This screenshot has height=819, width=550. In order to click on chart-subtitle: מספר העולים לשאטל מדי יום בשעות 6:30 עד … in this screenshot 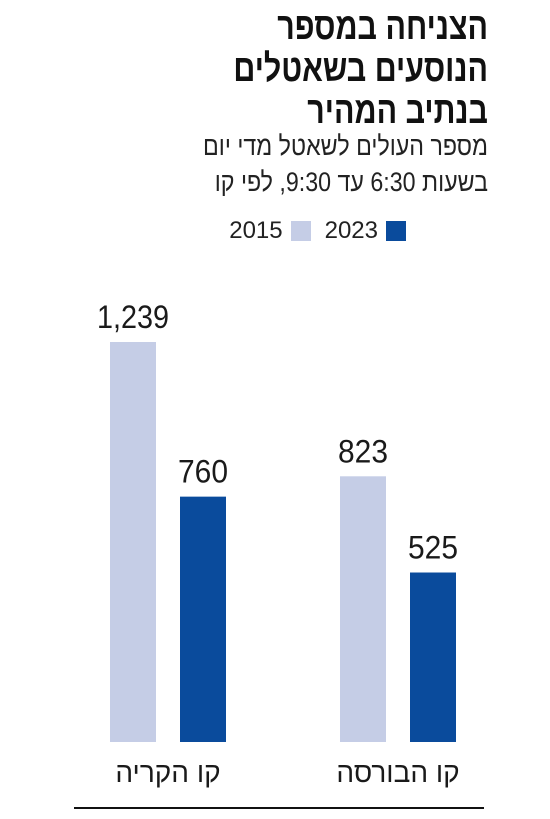, I will do `click(290, 164)`.